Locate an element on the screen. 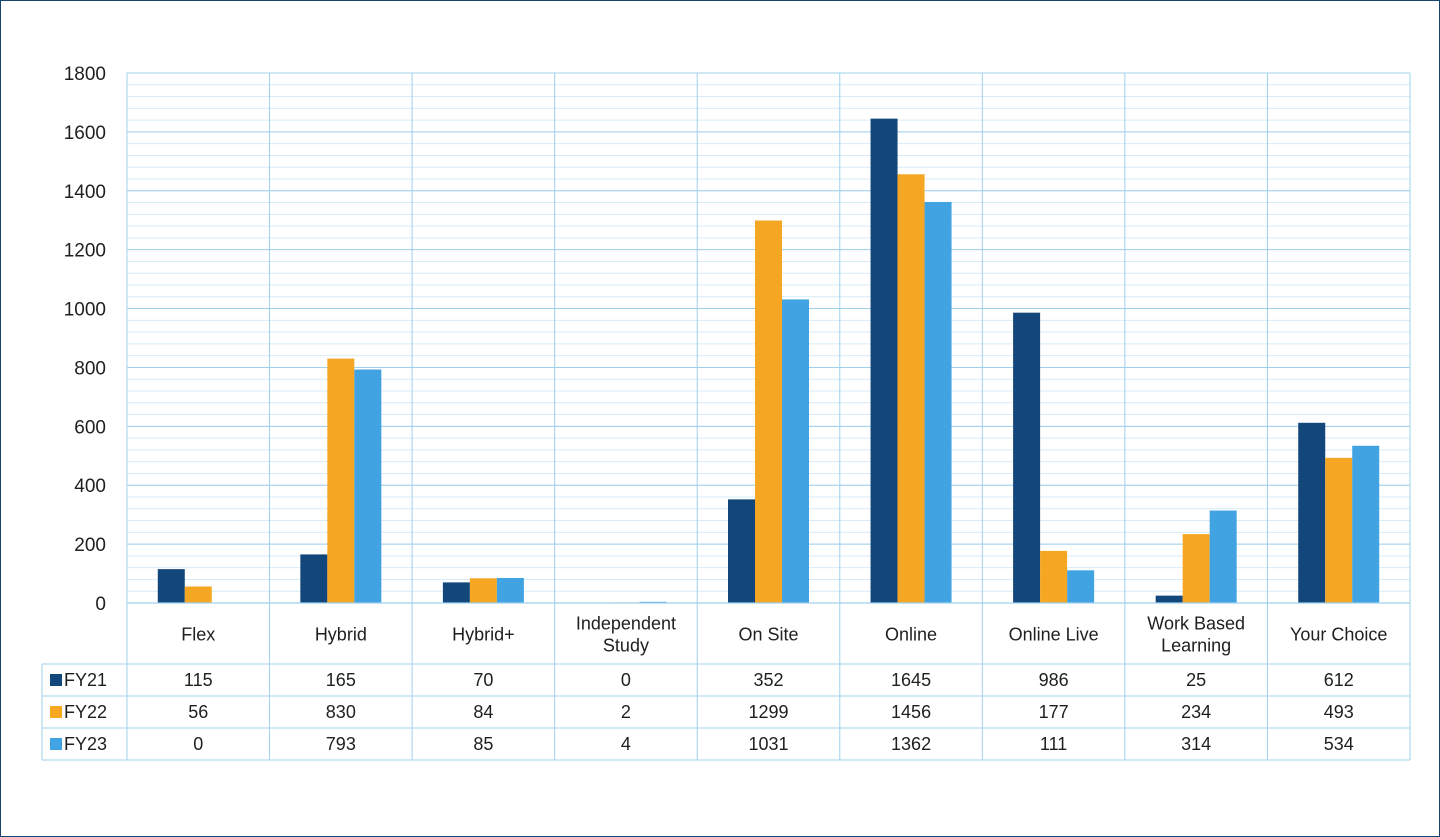 The height and width of the screenshot is (837, 1440). data-table-cell: 793 is located at coordinates (341, 744).